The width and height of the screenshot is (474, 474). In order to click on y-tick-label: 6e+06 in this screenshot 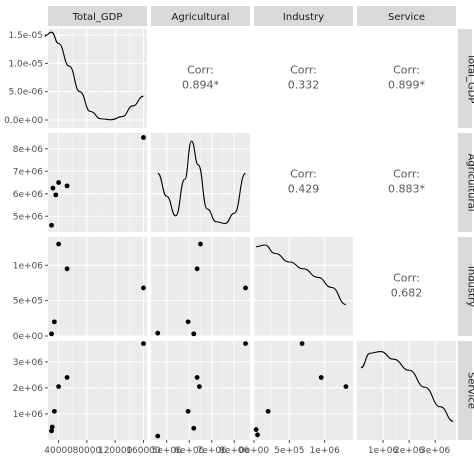, I will do `click(28, 195)`.